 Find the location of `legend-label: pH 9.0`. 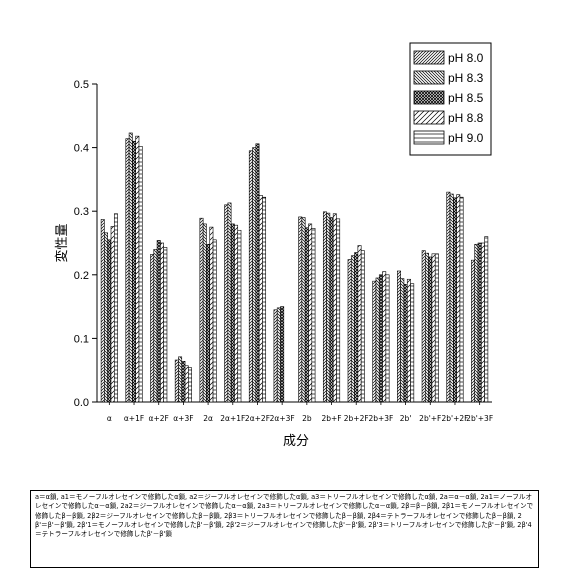

legend-label: pH 9.0 is located at coordinates (466, 138).